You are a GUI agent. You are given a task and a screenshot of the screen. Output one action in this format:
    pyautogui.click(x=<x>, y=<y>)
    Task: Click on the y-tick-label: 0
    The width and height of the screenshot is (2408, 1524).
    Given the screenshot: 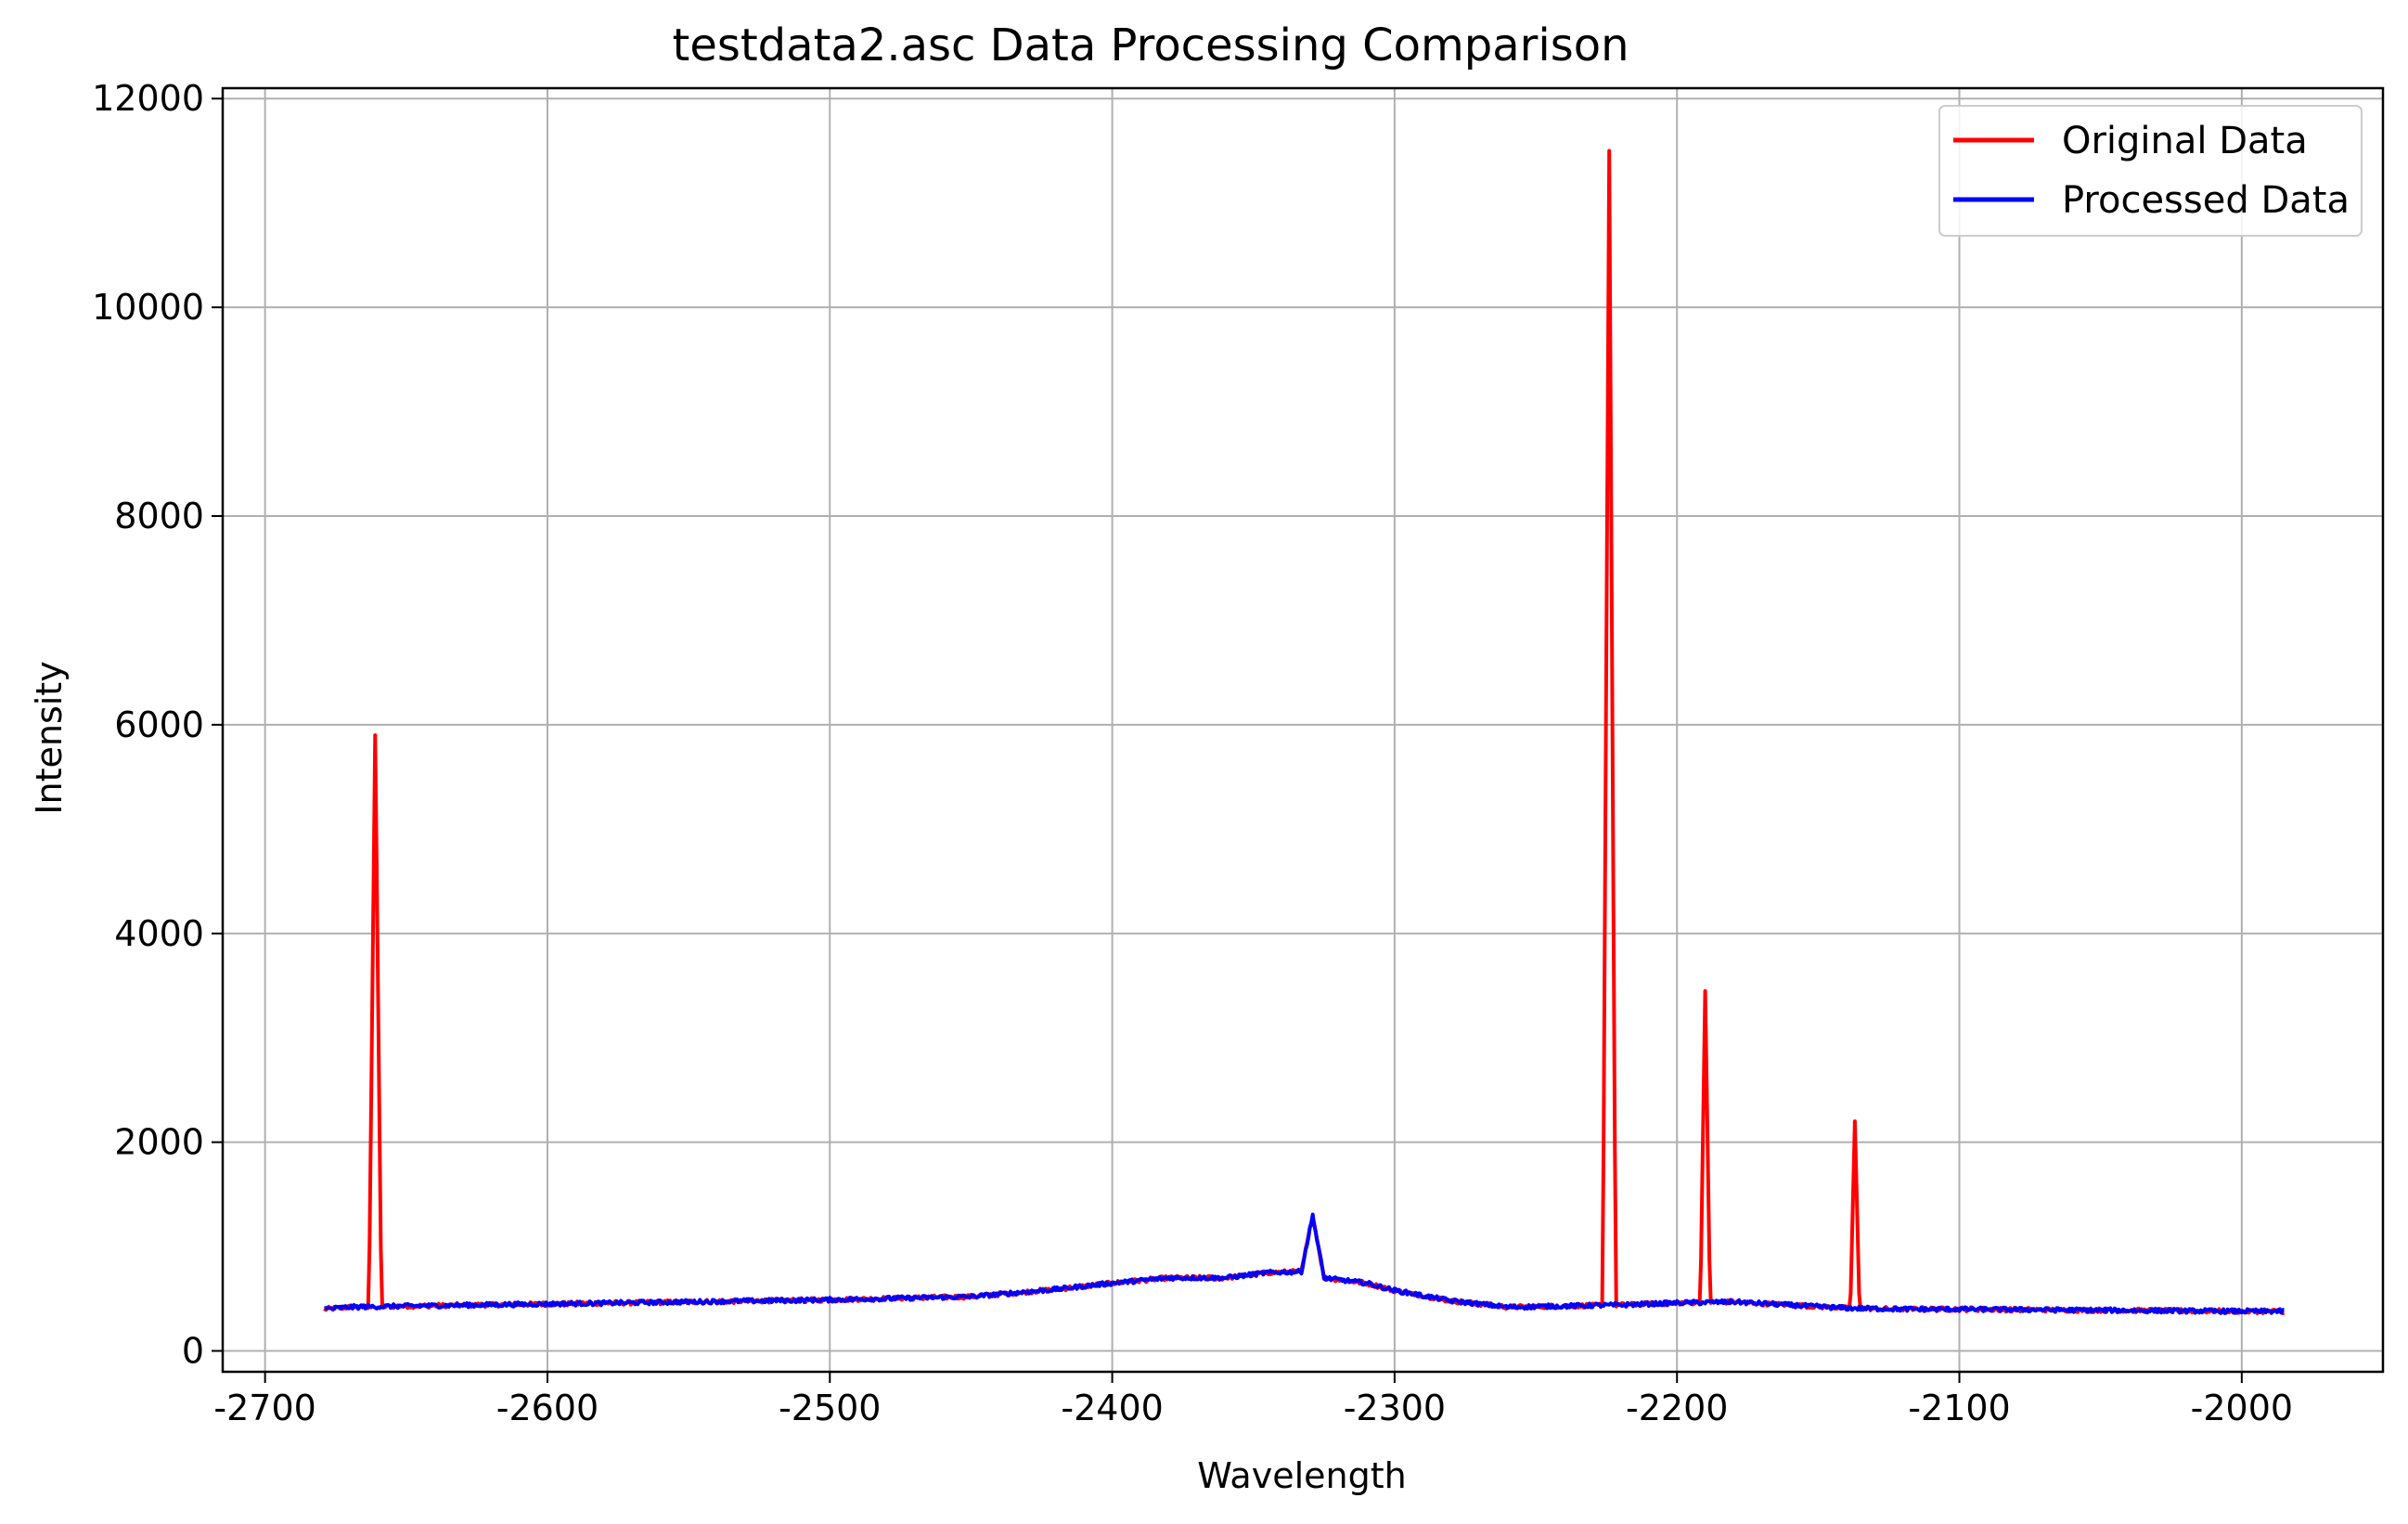 What is the action you would take?
    pyautogui.click(x=193, y=1351)
    